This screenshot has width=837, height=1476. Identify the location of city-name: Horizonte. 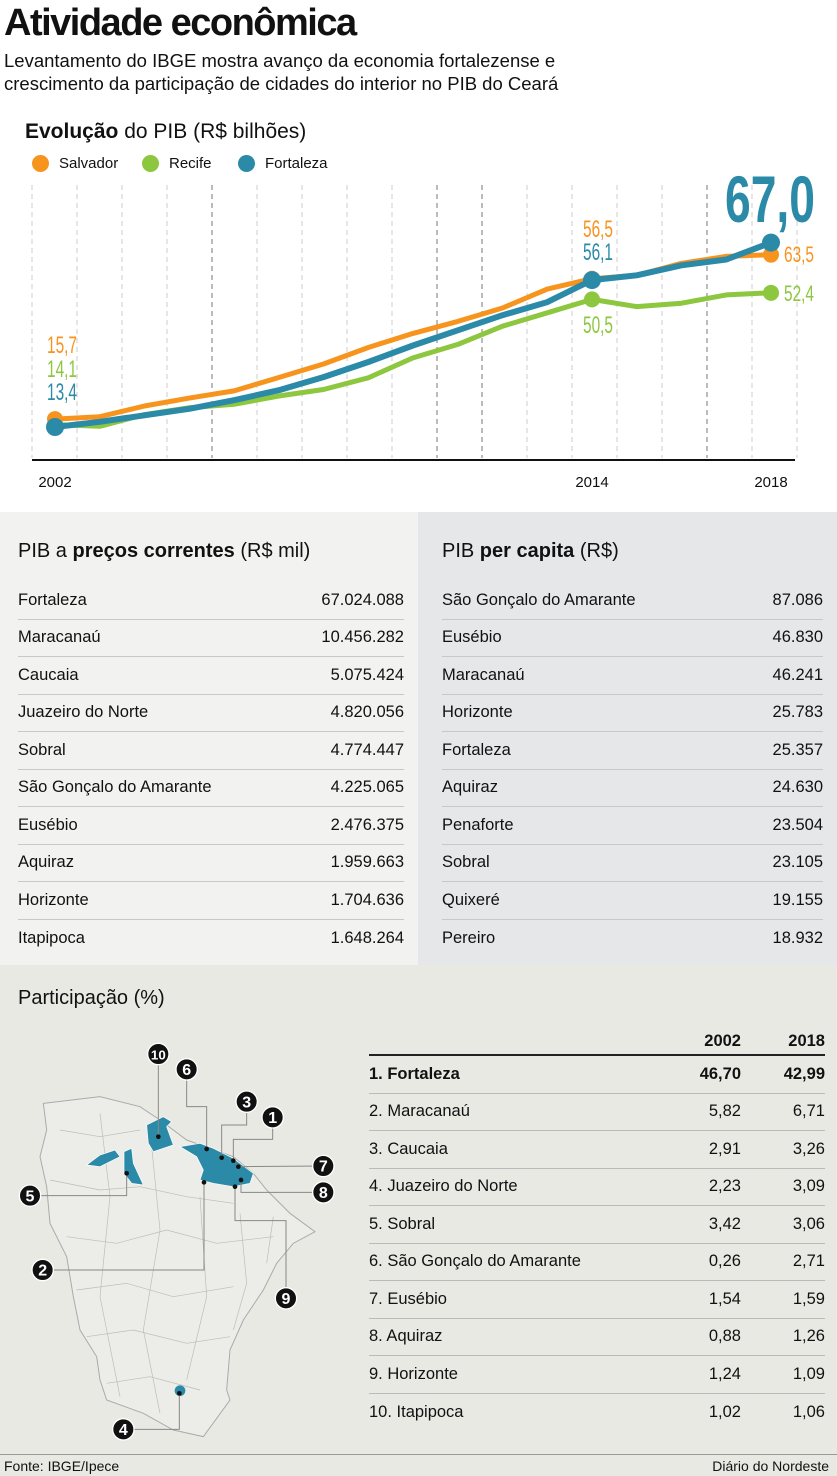
(477, 712).